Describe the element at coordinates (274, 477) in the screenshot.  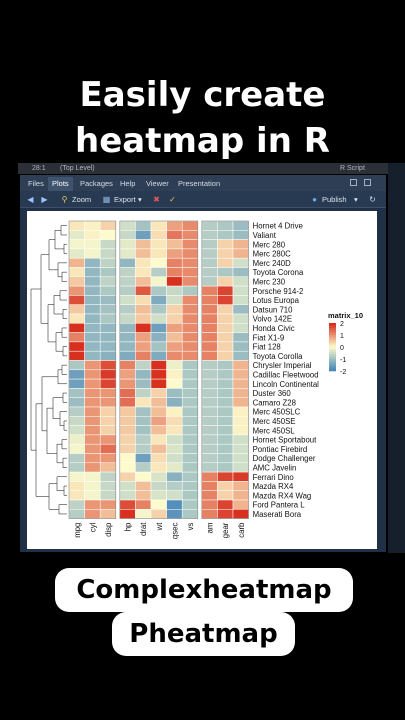
I see `row-label: Ferrari Dino` at that location.